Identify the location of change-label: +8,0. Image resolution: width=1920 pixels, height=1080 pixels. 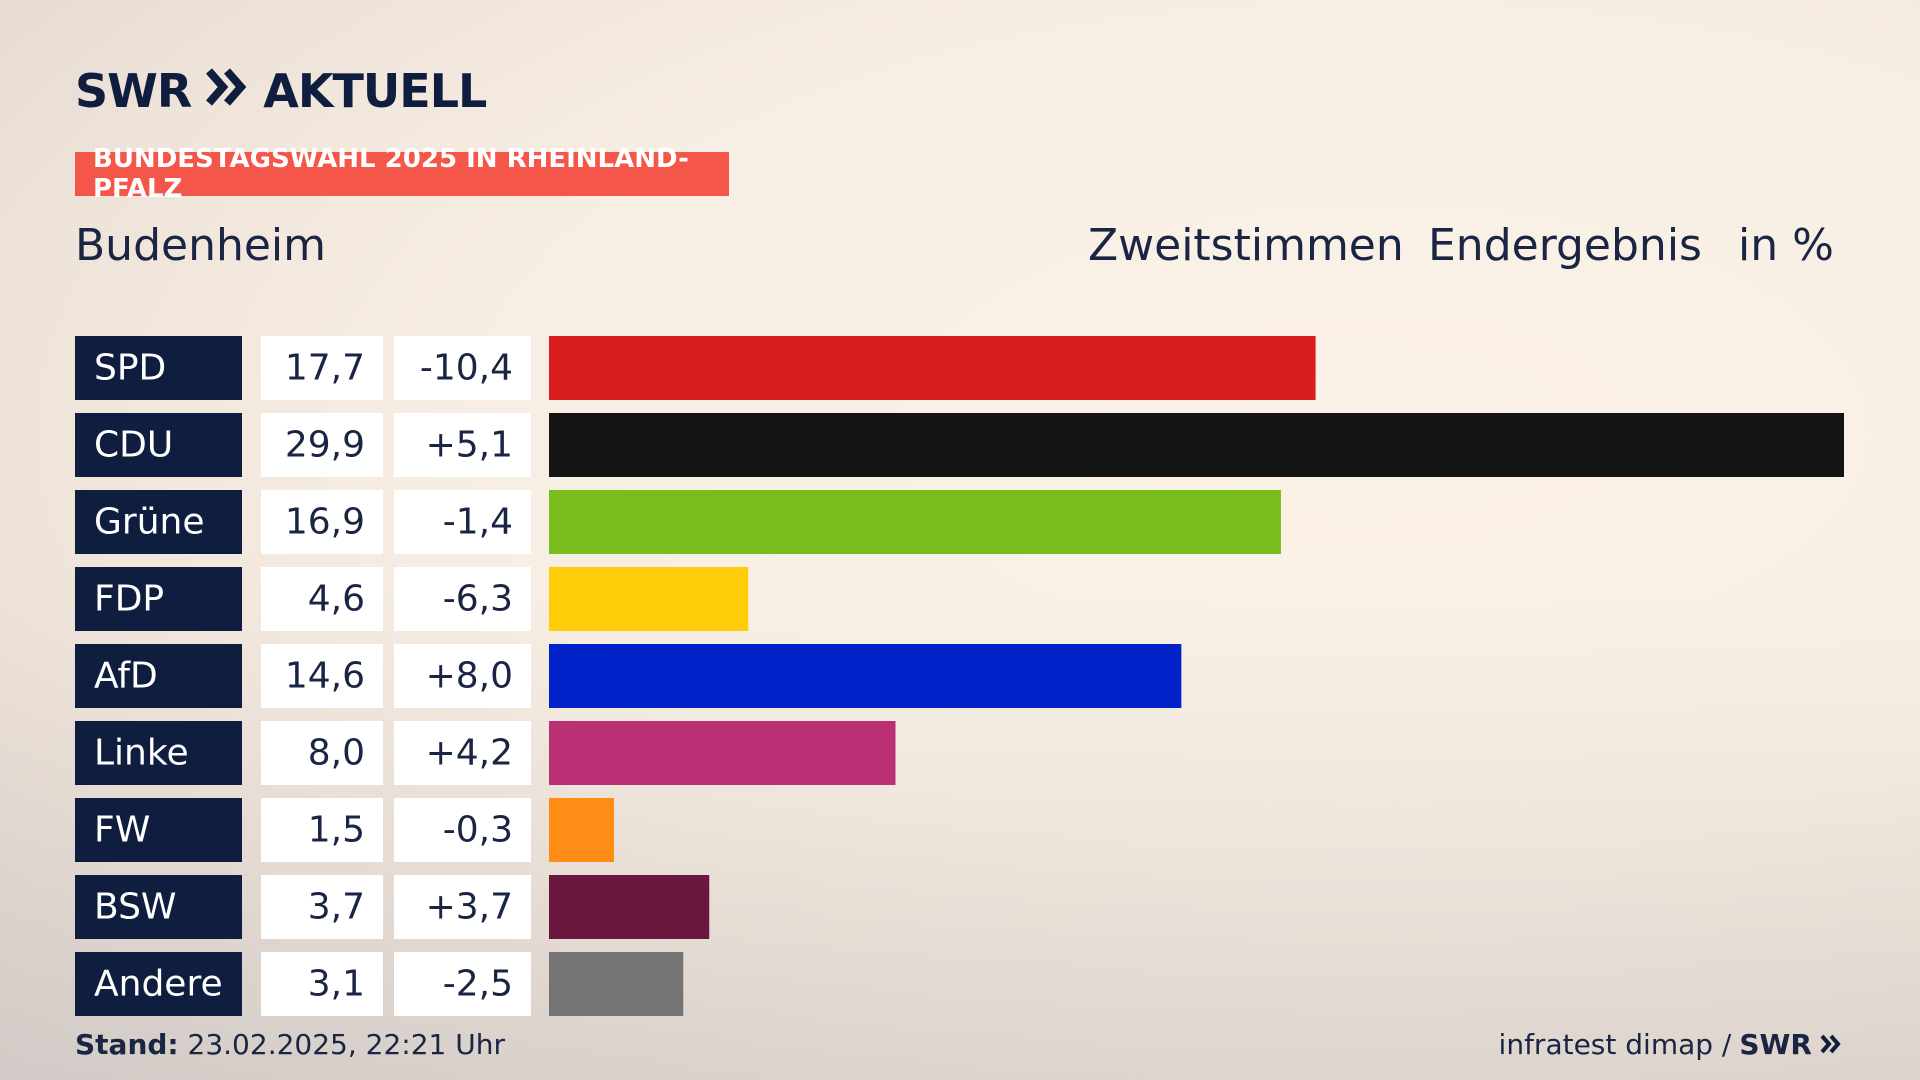
(469, 676).